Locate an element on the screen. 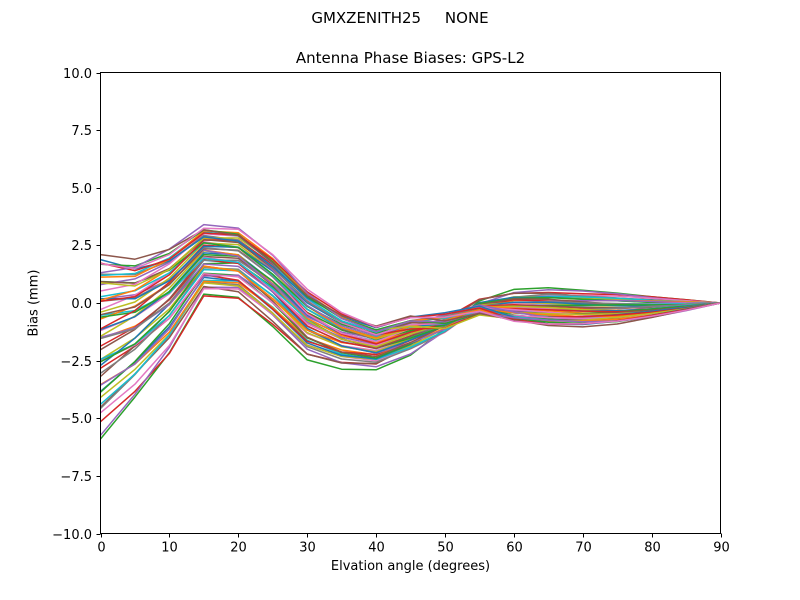 Image resolution: width=800 pixels, height=600 pixels. y-tick-label: 5.0 is located at coordinates (81, 189).